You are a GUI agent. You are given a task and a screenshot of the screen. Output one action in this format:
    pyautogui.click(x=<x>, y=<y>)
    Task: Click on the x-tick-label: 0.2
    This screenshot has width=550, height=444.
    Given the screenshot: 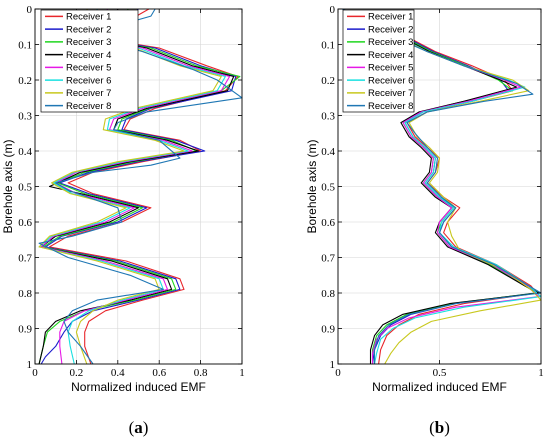 What is the action you would take?
    pyautogui.click(x=77, y=373)
    